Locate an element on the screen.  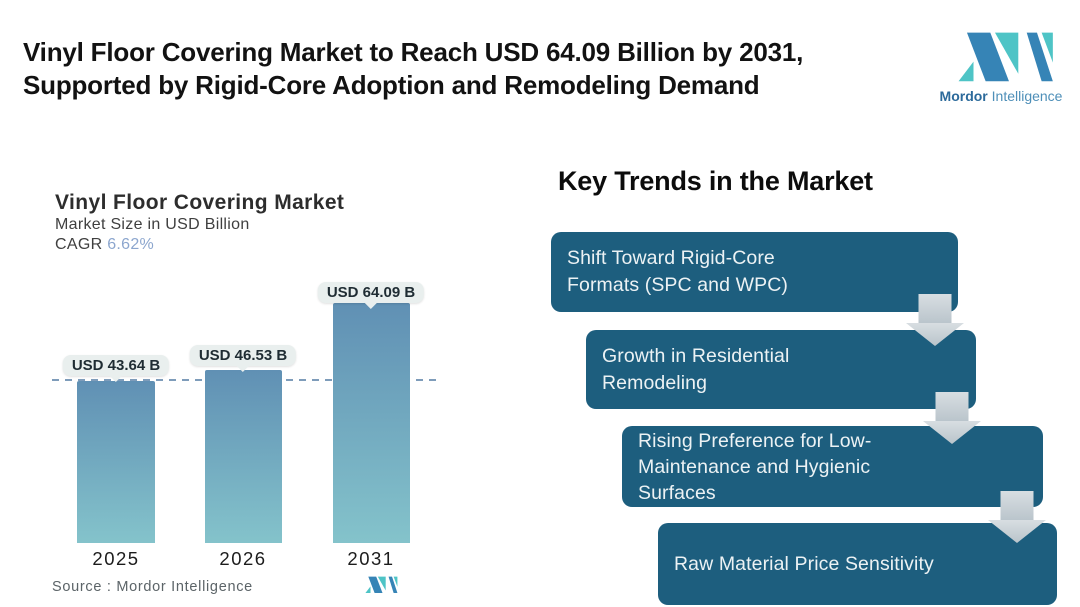
bar-2026 is located at coordinates (243, 456).